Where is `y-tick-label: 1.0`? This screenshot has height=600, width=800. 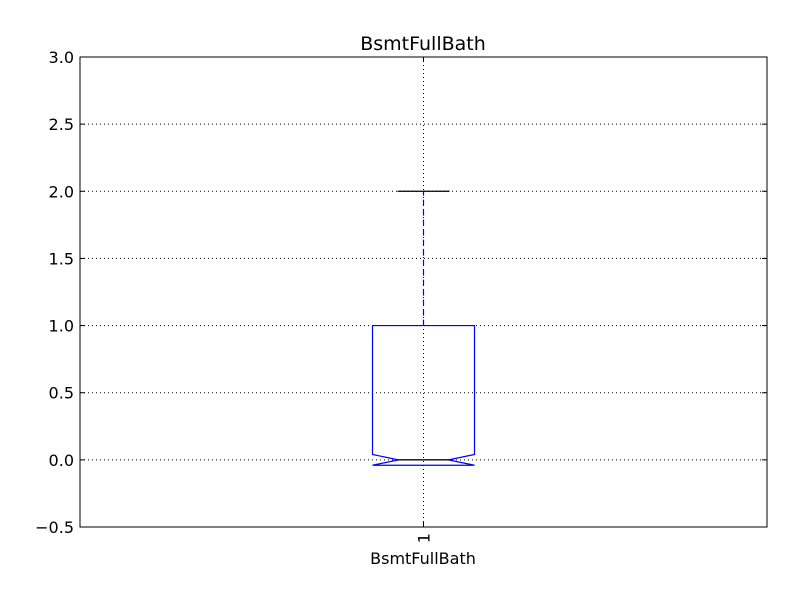 y-tick-label: 1.0 is located at coordinates (61, 326).